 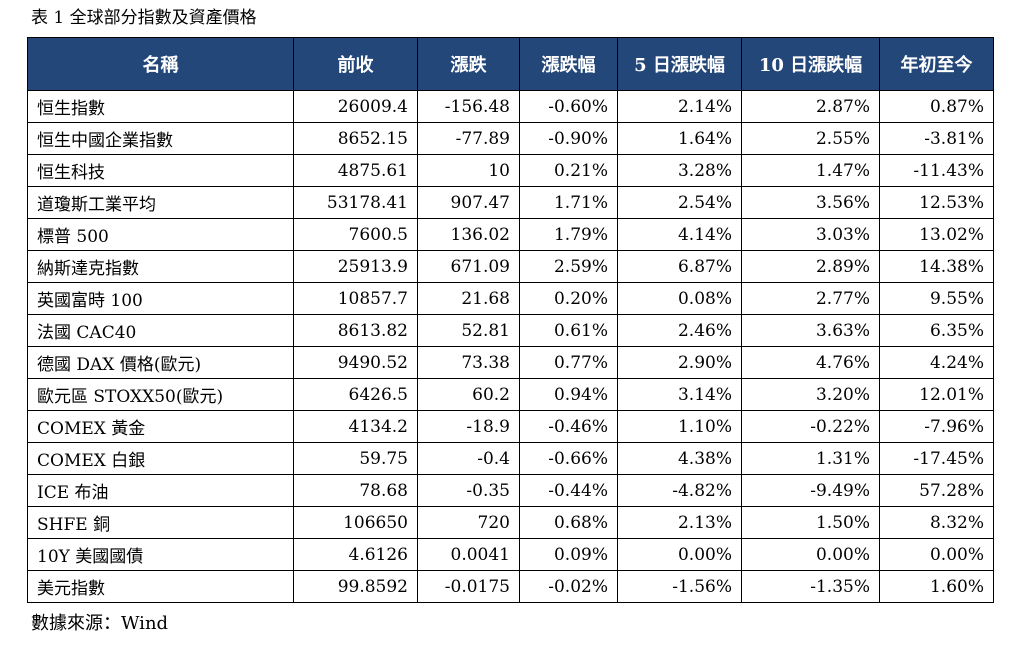 What do you see at coordinates (568, 138) in the screenshot?
I see `cell-change-pct: -0.90%` at bounding box center [568, 138].